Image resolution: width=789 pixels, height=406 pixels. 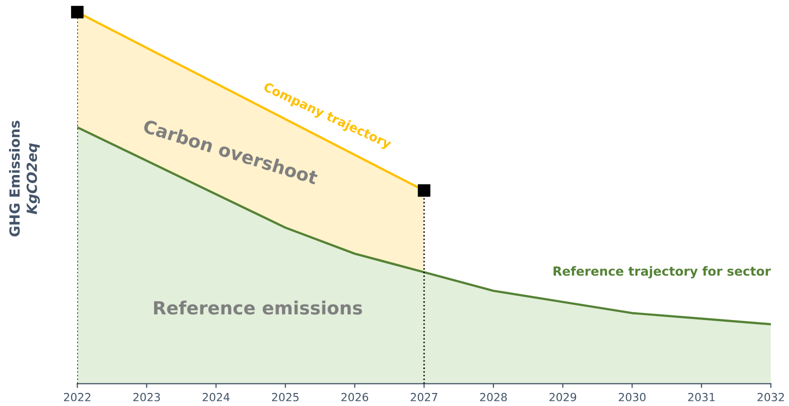 I want to click on x-tick-label: 2022, so click(x=77, y=397).